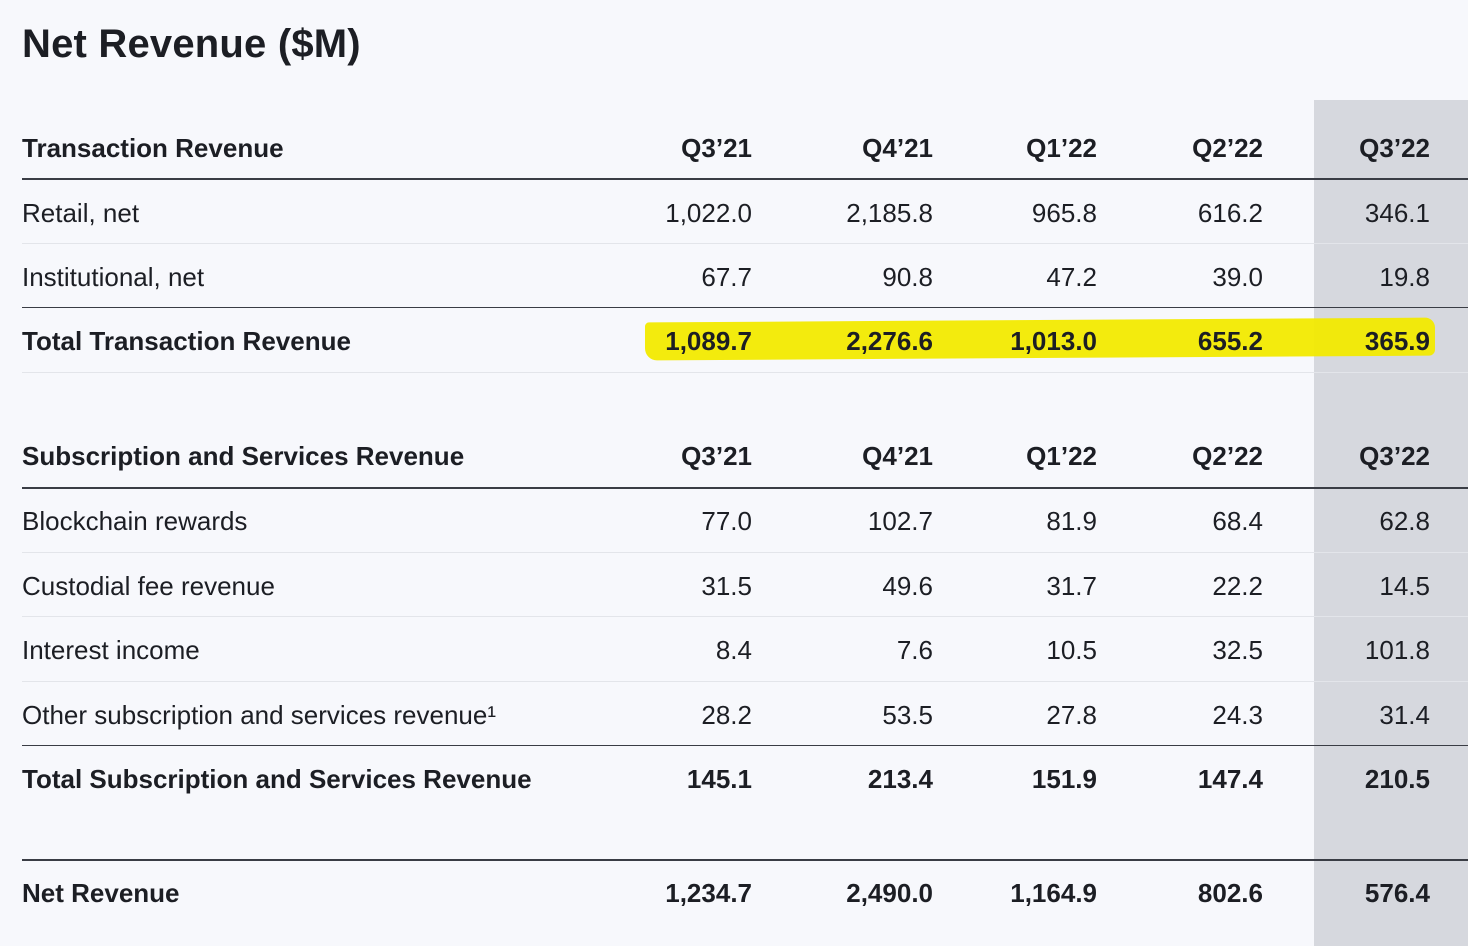 The image size is (1468, 946). Describe the element at coordinates (889, 341) in the screenshot. I see `cell-value: 2,276.6` at that location.